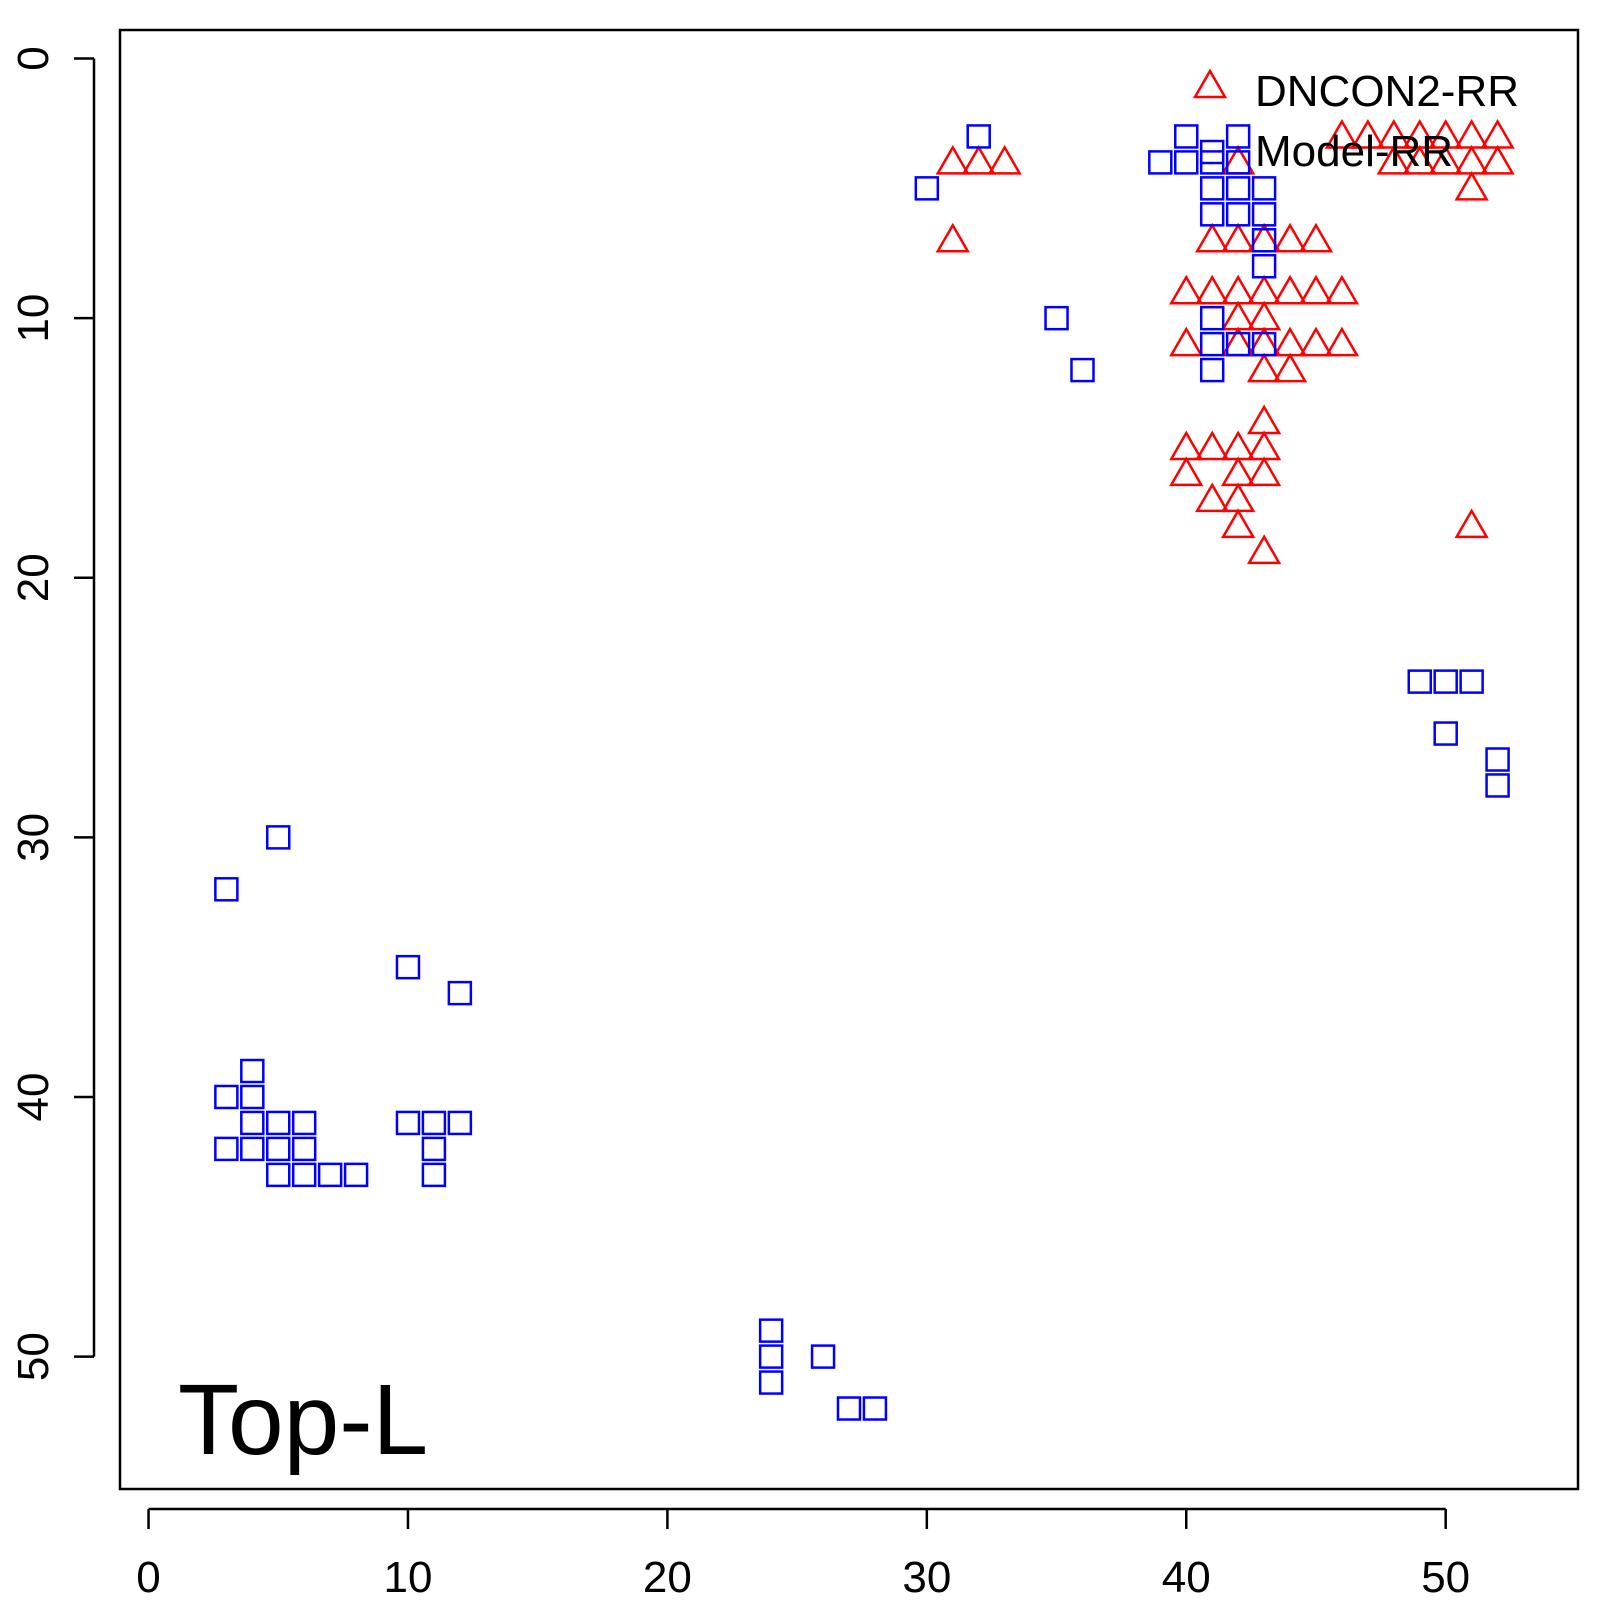  I want to click on y-tick-label: 50, so click(33, 1356).